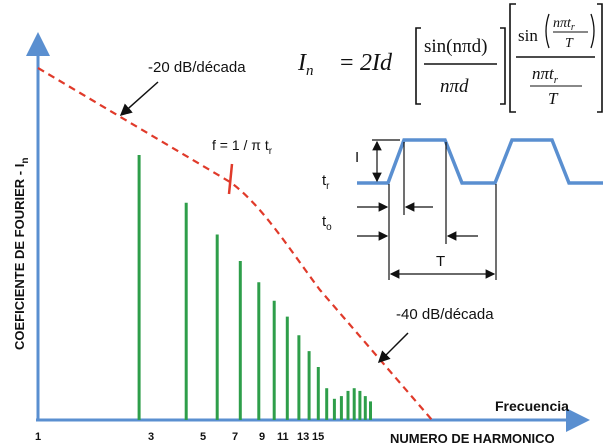  What do you see at coordinates (592, 31) in the screenshot?
I see `frac2-paren-right` at bounding box center [592, 31].